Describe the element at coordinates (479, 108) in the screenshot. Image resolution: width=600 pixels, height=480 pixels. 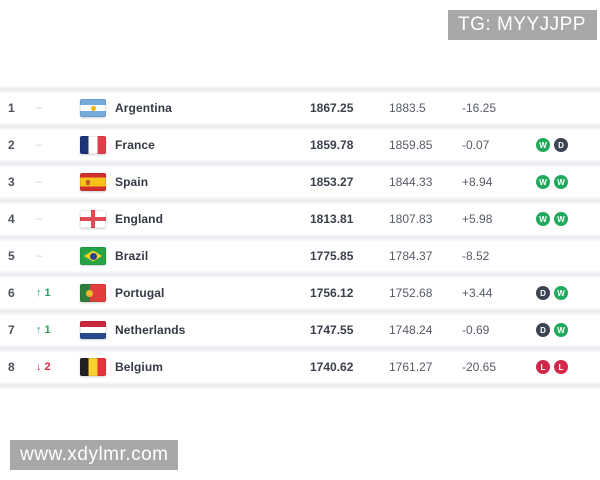
I see `points-change: -16.25` at that location.